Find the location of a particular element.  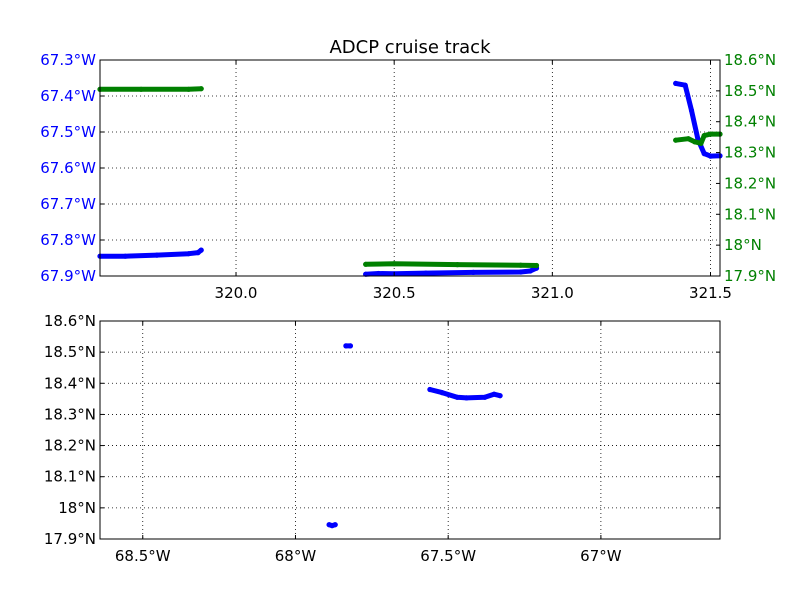

x-tick-label: 321.5 is located at coordinates (710, 293).